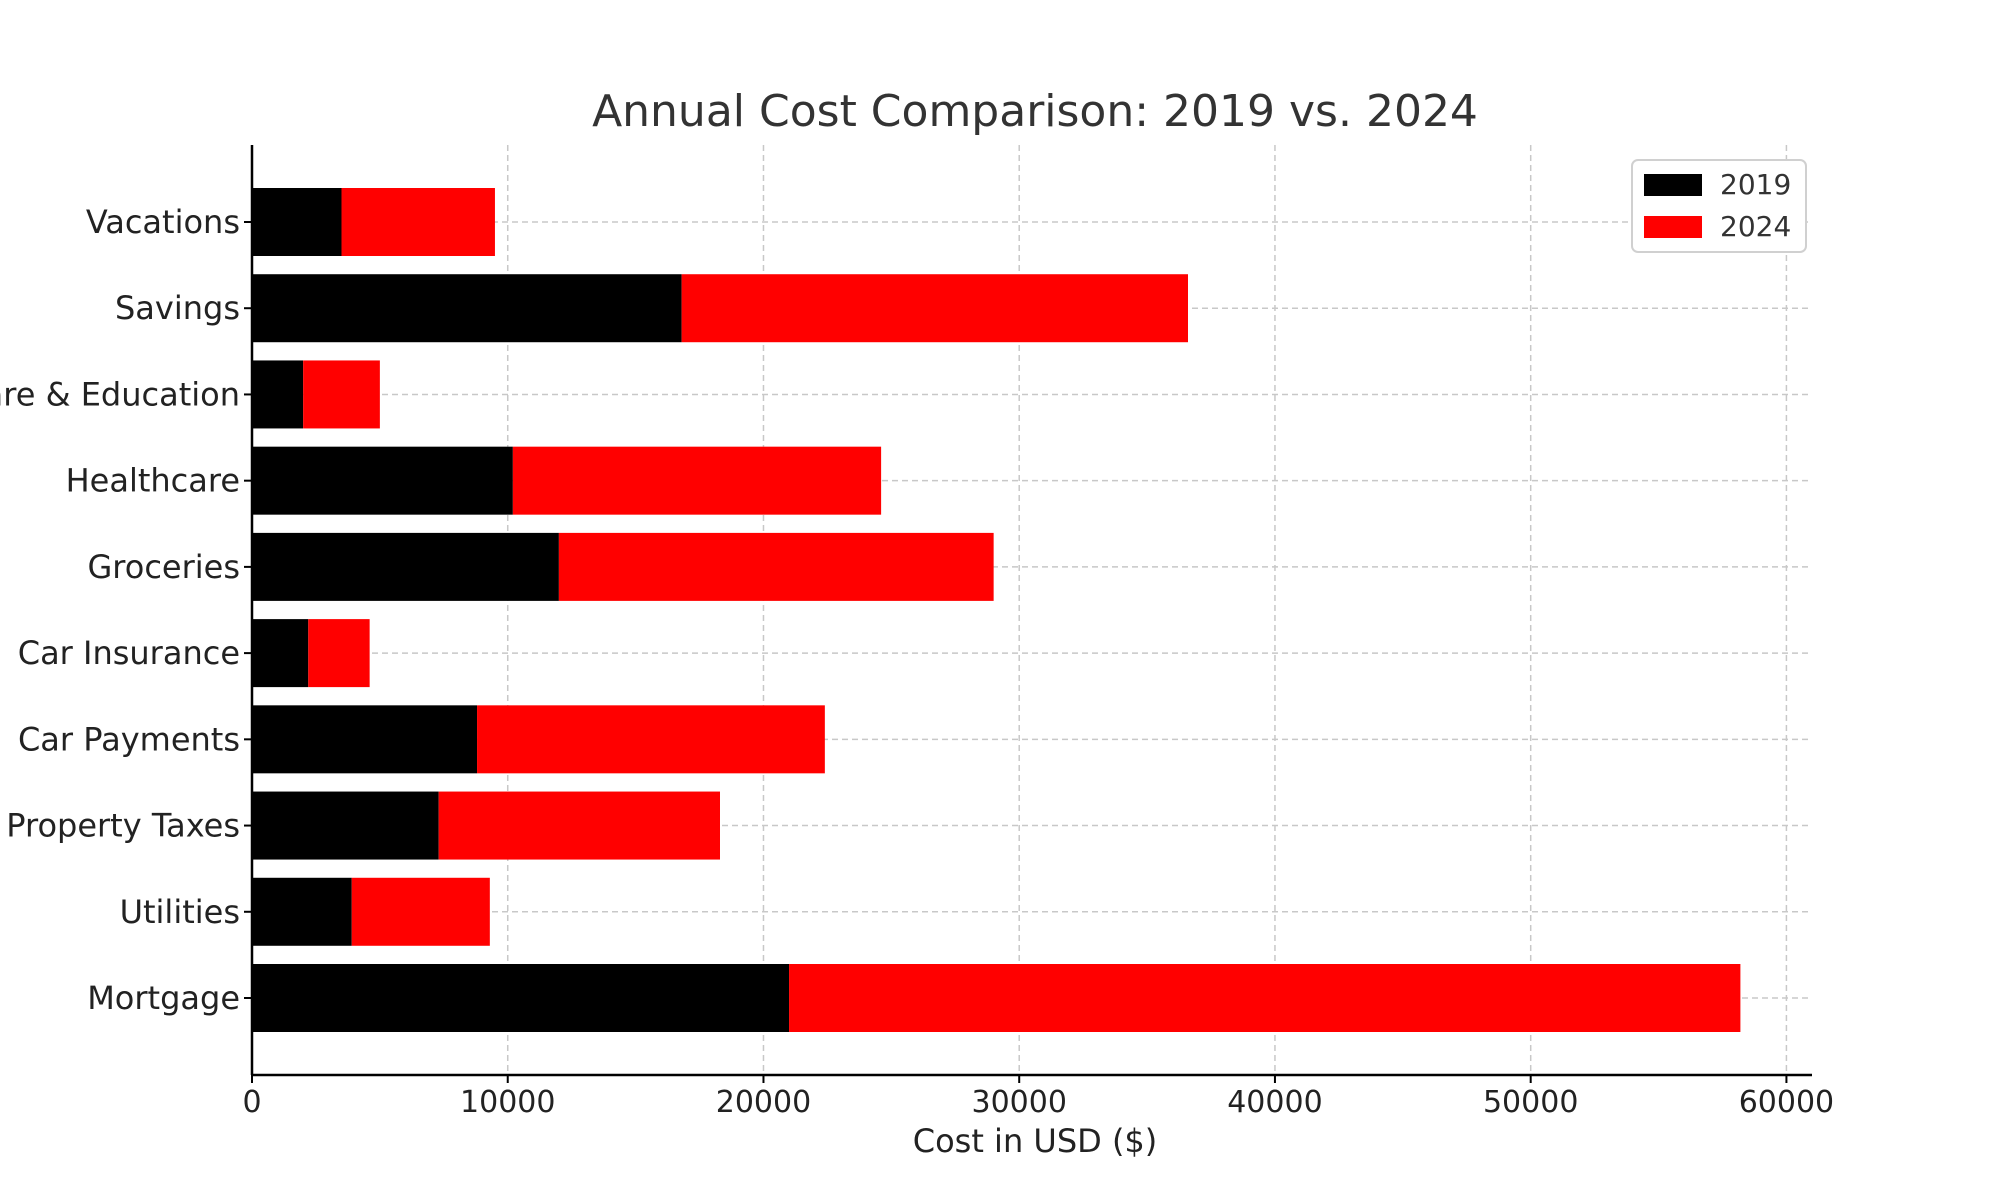 The height and width of the screenshot is (1204, 2000). Describe the element at coordinates (934, 308) in the screenshot. I see `bar-2024-savings` at that location.